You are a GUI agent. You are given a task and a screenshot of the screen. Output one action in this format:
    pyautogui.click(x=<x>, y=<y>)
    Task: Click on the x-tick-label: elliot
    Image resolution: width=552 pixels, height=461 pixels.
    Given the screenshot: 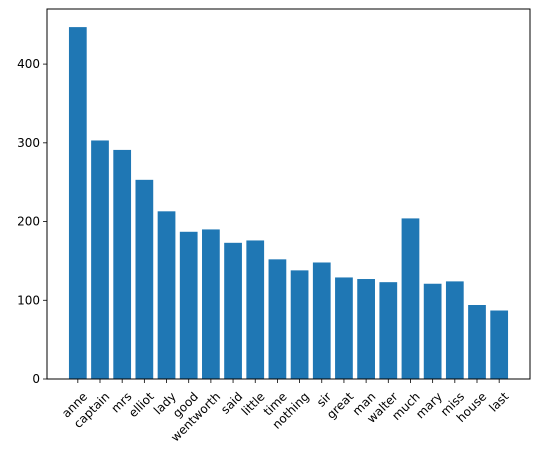 What is the action you would take?
    pyautogui.click(x=141, y=404)
    